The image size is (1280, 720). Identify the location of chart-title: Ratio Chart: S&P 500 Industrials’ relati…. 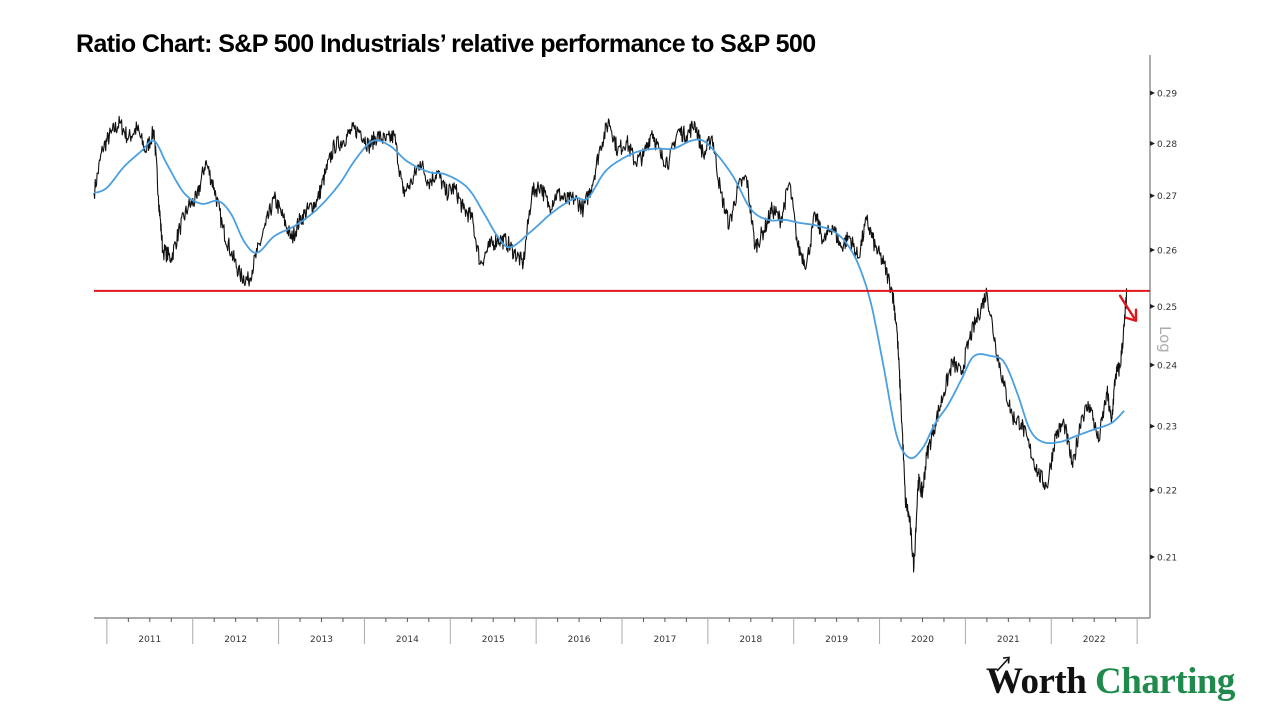
(446, 44).